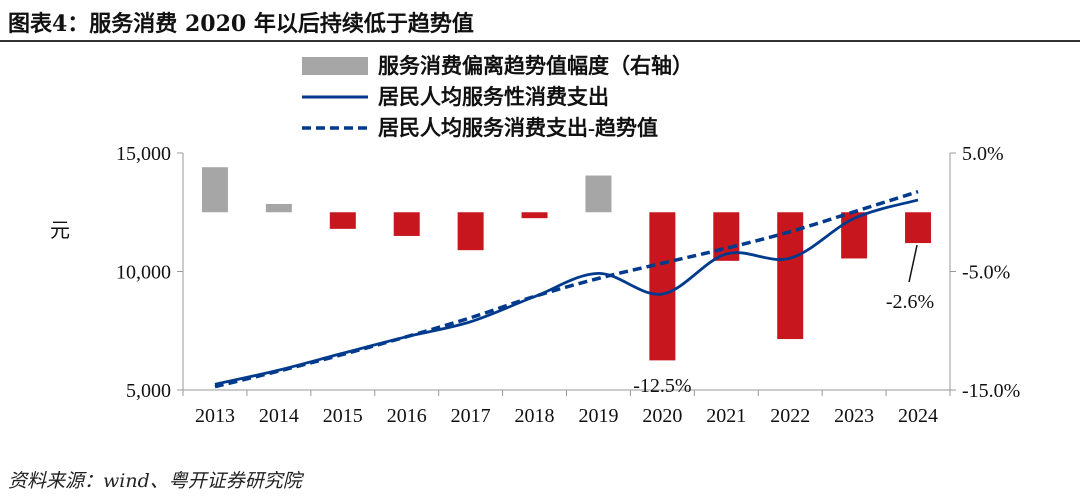 Image resolution: width=1080 pixels, height=501 pixels. What do you see at coordinates (241, 24) in the screenshot?
I see `figure-title: 图表4：服务消费 2020 年以后持续低于趋势值` at bounding box center [241, 24].